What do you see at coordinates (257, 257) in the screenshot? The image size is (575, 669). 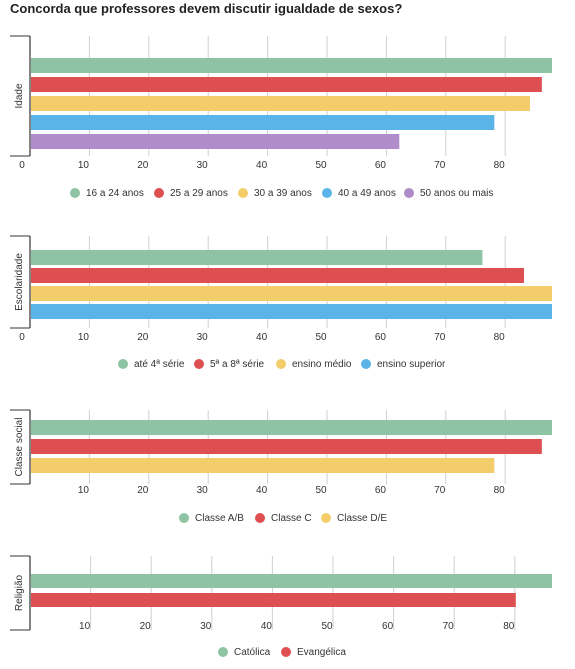 I see `bar-at-4-s-rie` at bounding box center [257, 257].